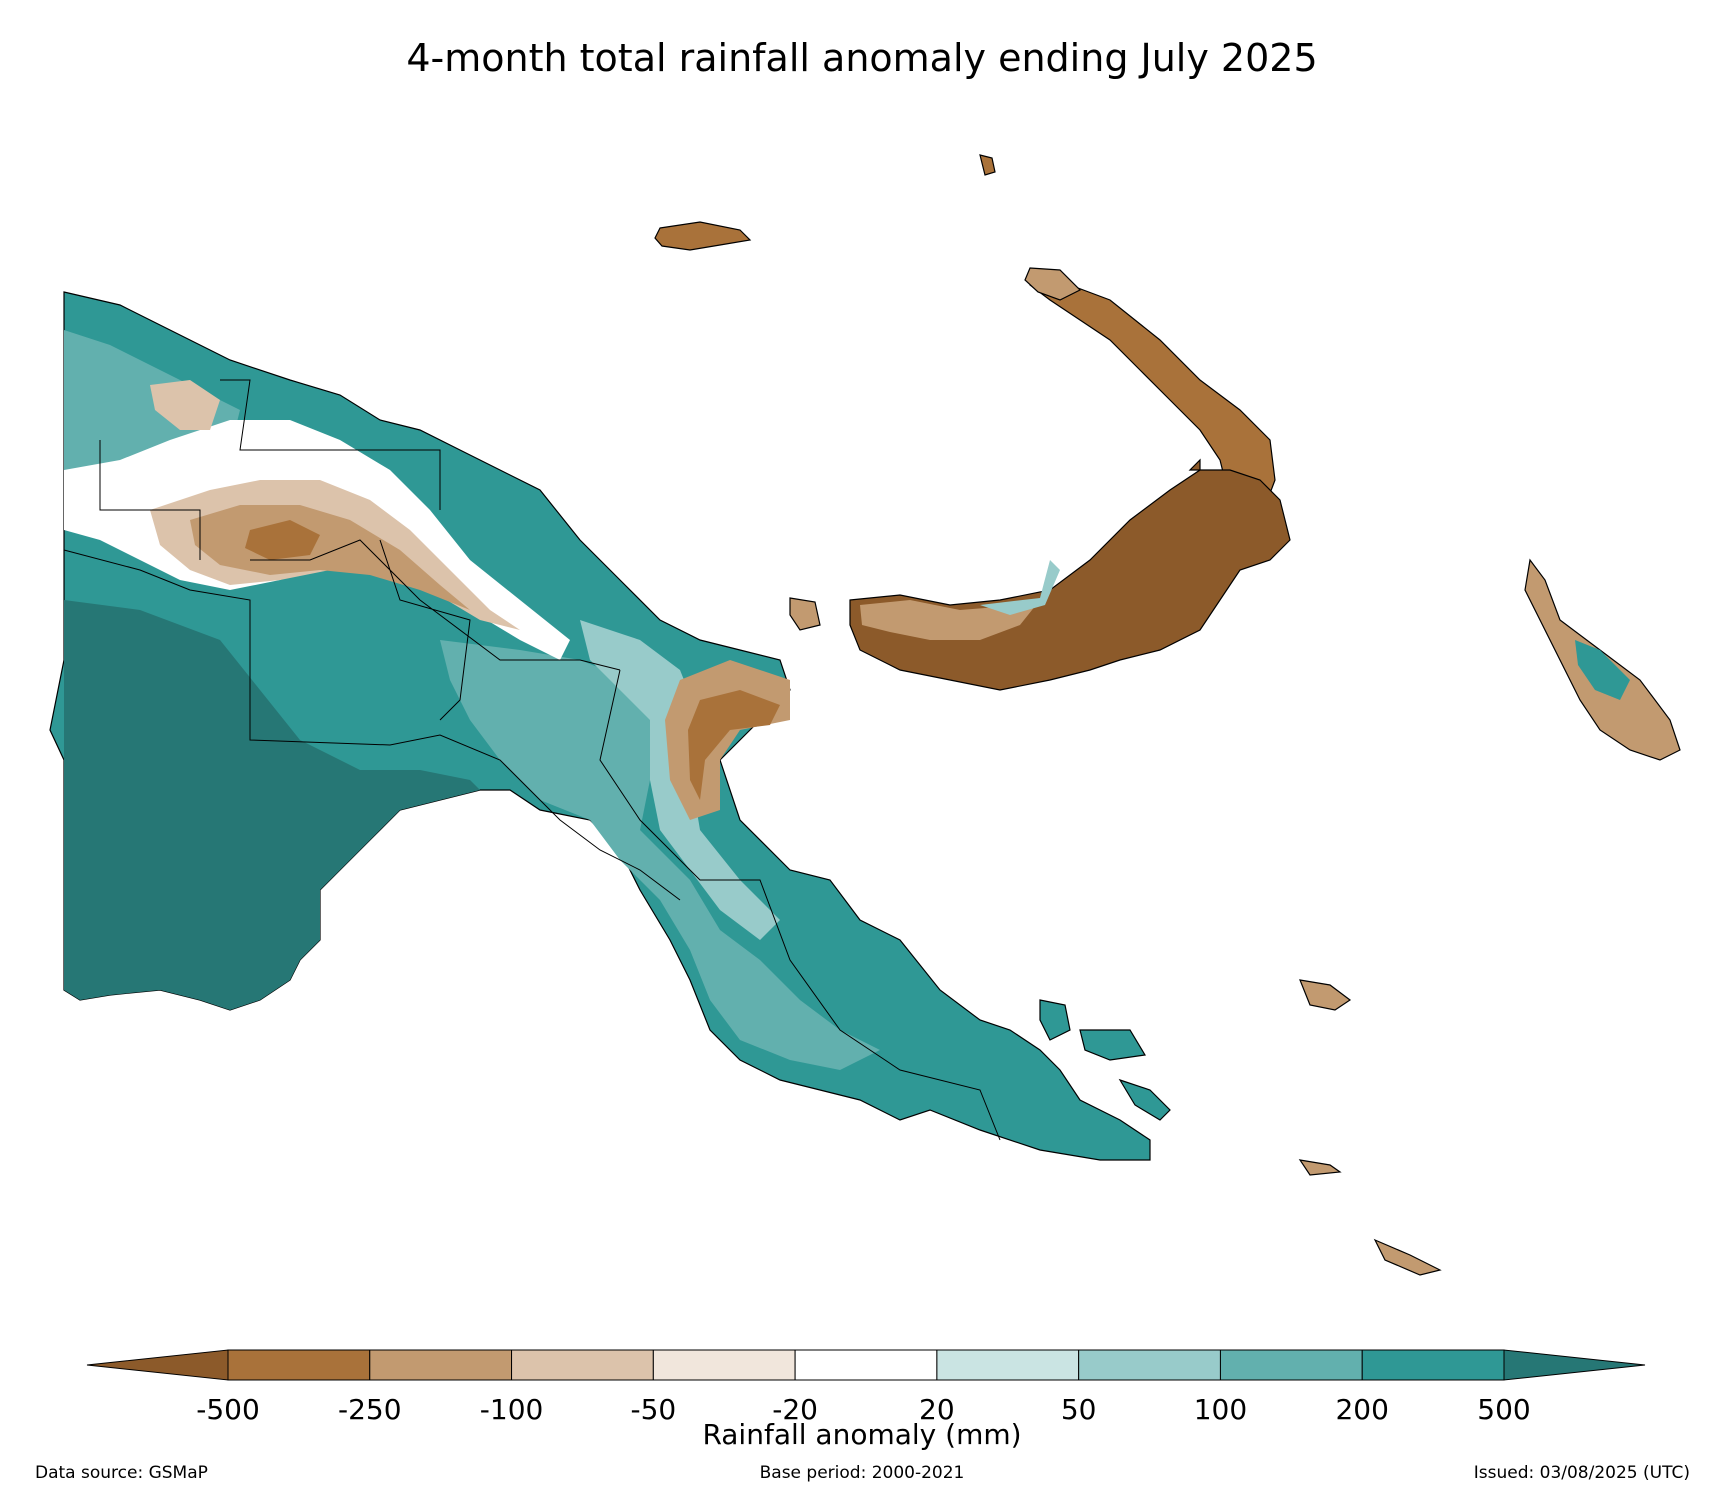  Describe the element at coordinates (1078, 1409) in the screenshot. I see `colorbar-tick-label: 50` at that location.